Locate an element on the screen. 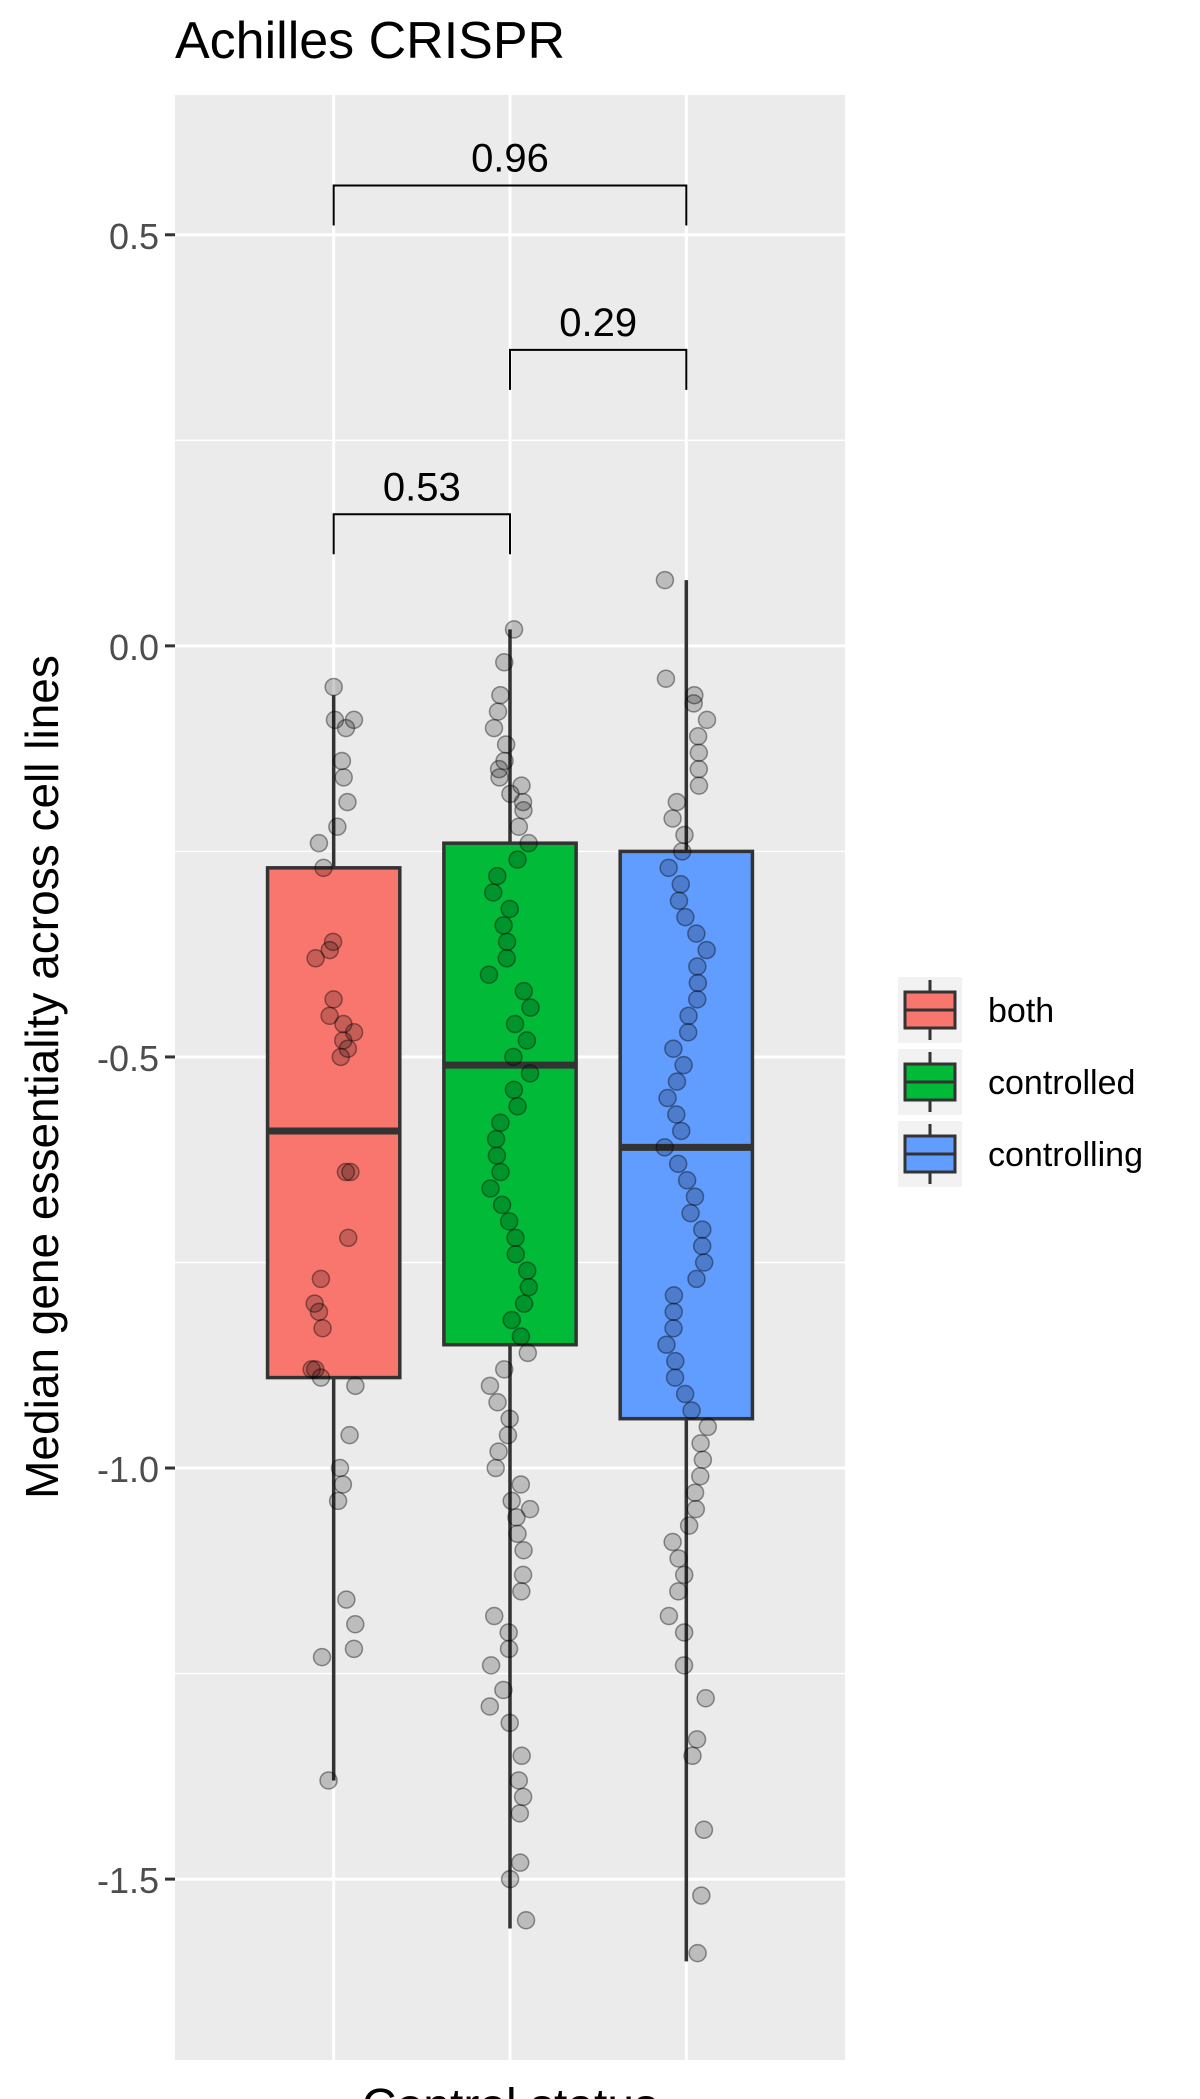 The width and height of the screenshot is (1200, 2099). p-value-label: 0.96 is located at coordinates (510, 158).